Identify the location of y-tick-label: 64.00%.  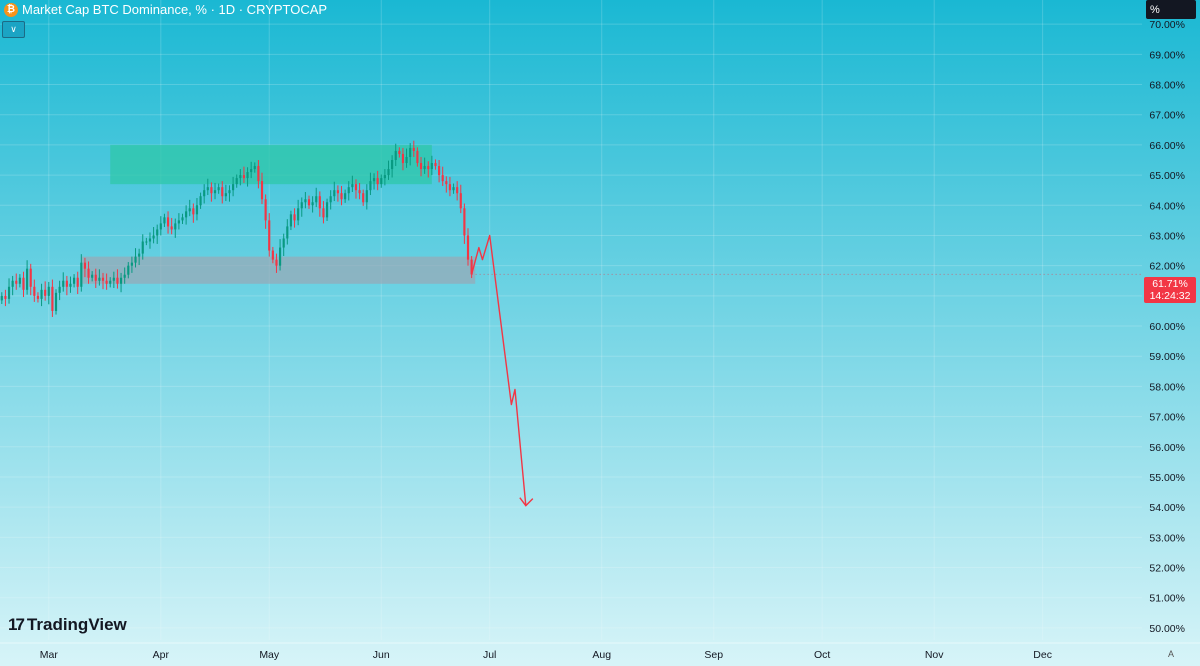
(1167, 206).